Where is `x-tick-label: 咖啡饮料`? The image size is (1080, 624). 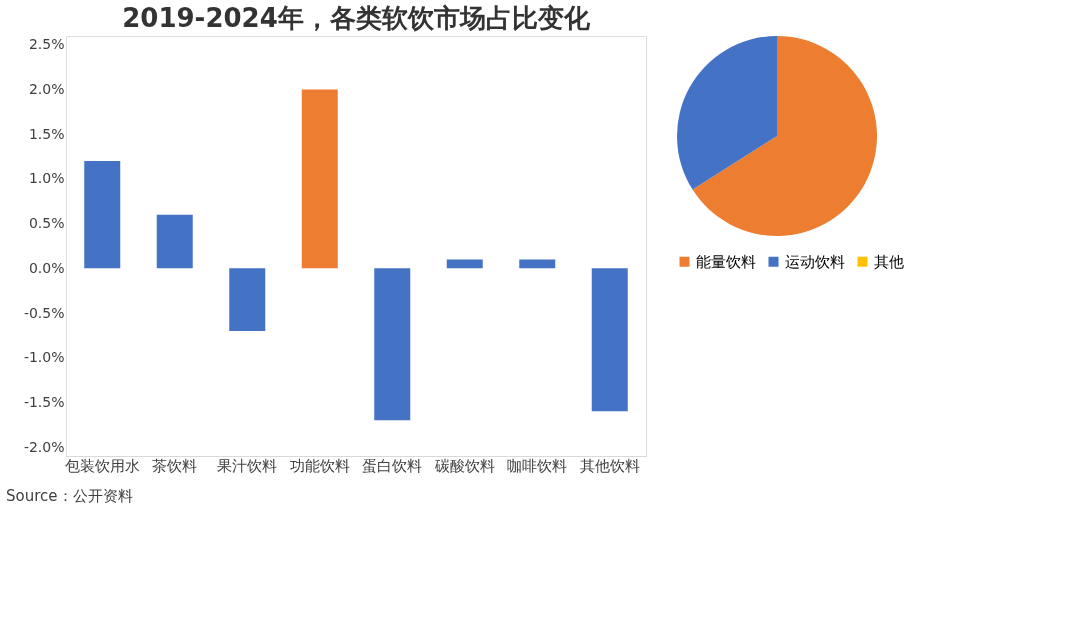
x-tick-label: 咖啡饮料 is located at coordinates (537, 465).